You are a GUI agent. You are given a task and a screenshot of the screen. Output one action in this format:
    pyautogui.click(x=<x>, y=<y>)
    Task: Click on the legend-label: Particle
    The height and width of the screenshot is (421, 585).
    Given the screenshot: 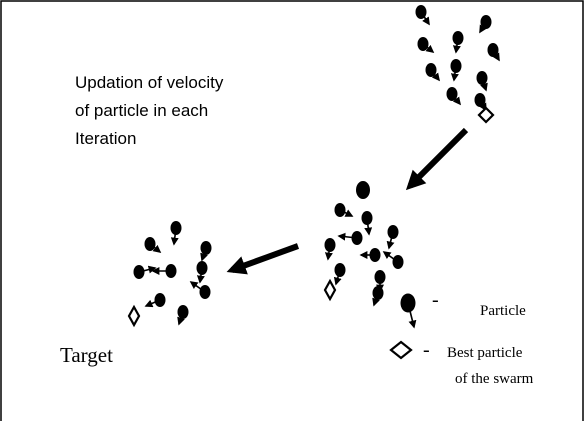 What is the action you would take?
    pyautogui.click(x=503, y=311)
    